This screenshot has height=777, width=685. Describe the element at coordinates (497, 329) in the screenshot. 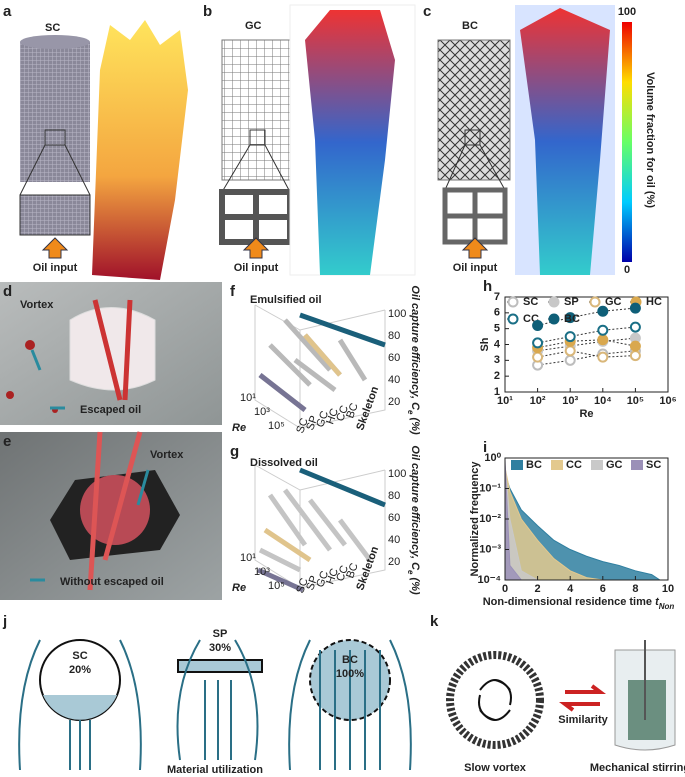

I see `y-tick-label: 5` at that location.